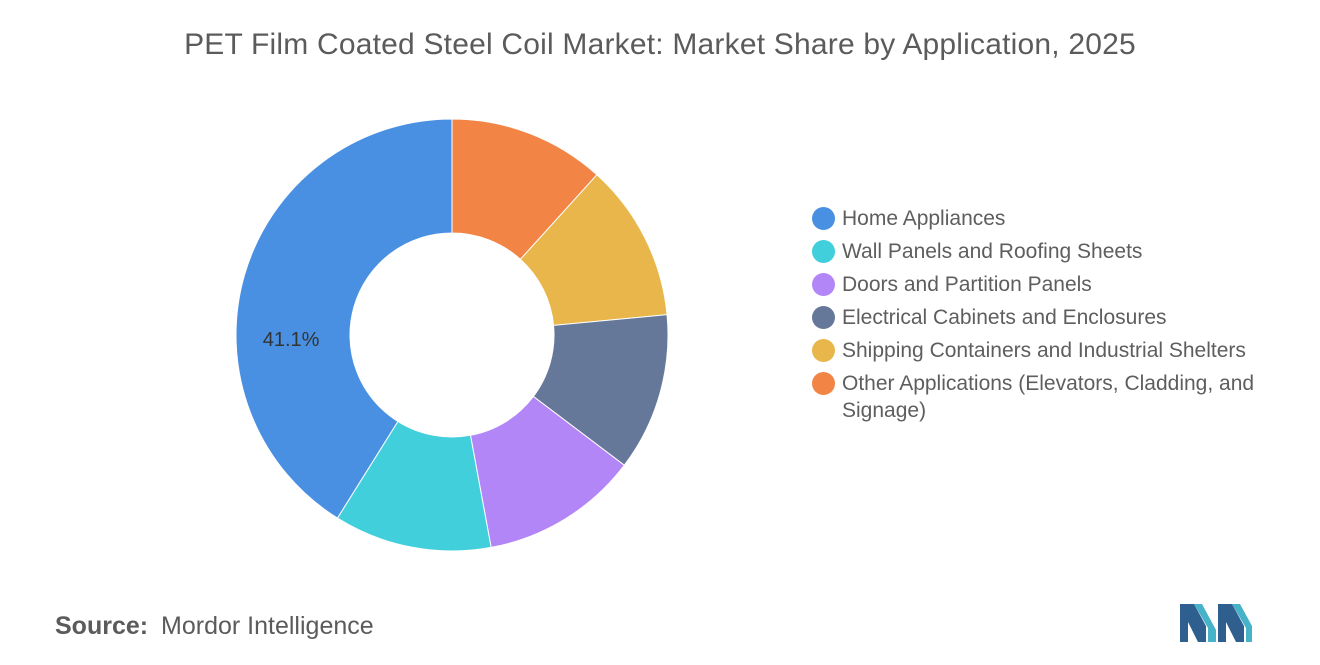 The height and width of the screenshot is (665, 1320). I want to click on legend-label: Doors and Partition Panels, so click(967, 284).